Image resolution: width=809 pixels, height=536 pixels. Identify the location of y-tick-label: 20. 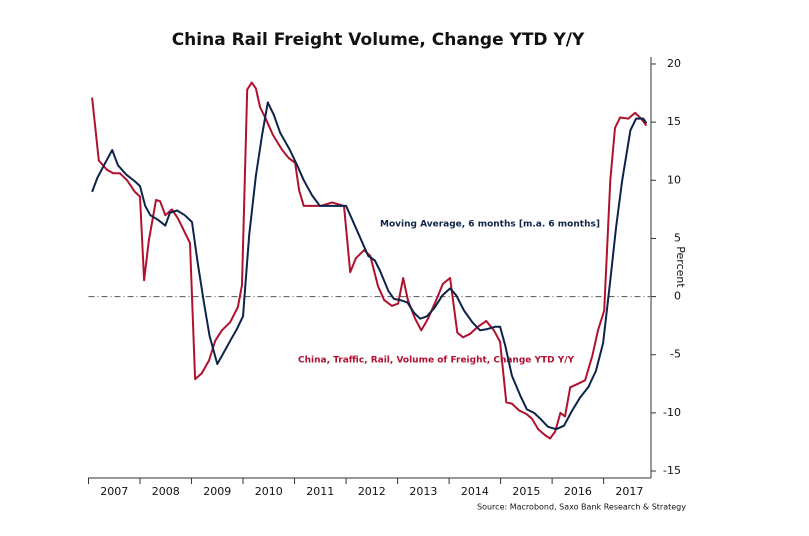
(674, 63).